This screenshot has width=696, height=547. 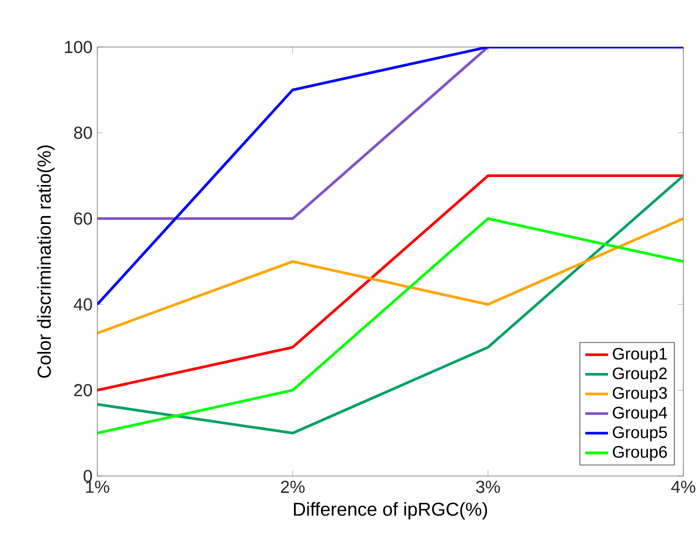 I want to click on legend-label: Group1, so click(x=639, y=355).